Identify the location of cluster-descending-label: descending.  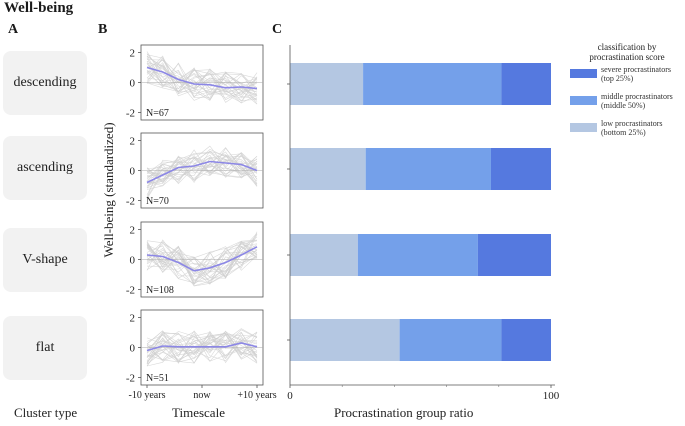
(45, 82).